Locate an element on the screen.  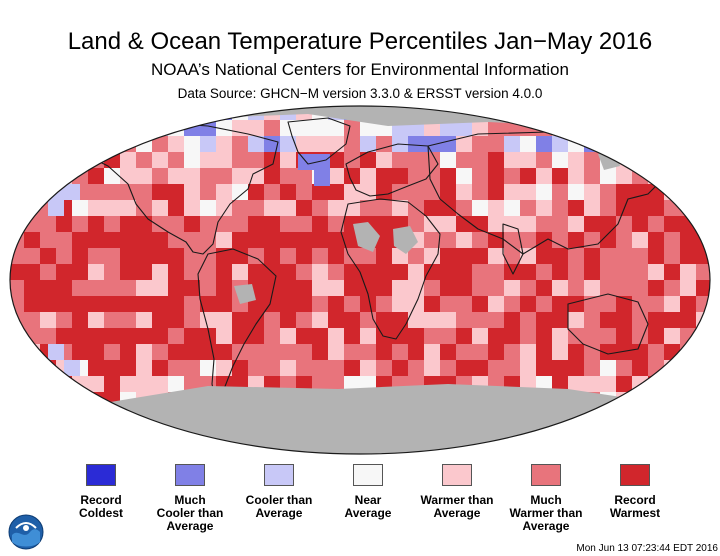
cool-anomaly-cell is located at coordinates (72, 368).